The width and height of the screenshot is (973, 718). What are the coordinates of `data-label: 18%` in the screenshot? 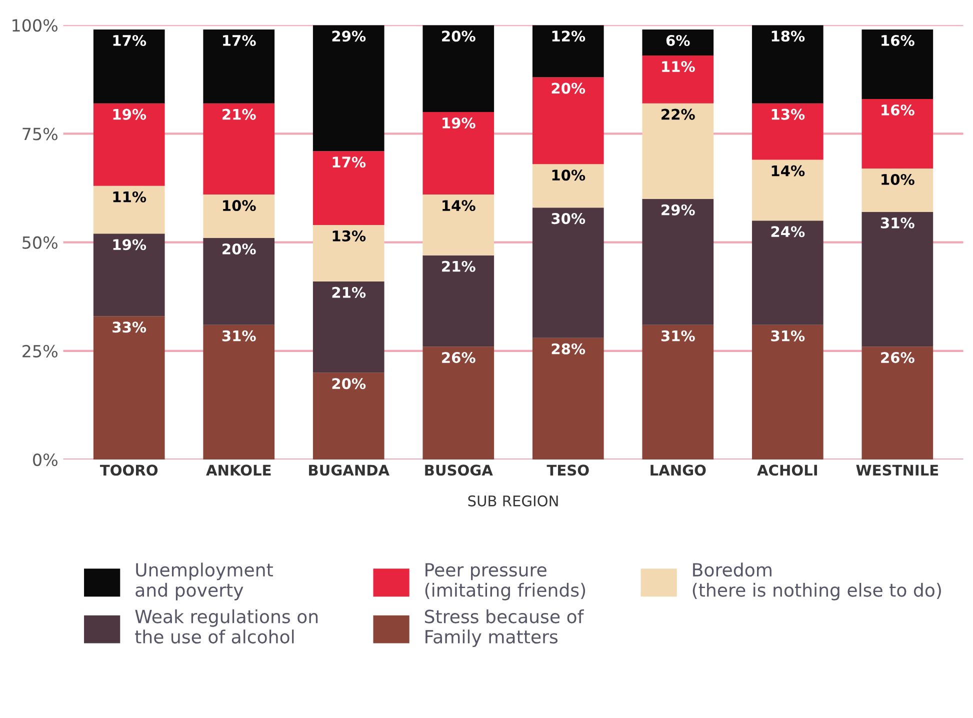 It's located at (788, 36).